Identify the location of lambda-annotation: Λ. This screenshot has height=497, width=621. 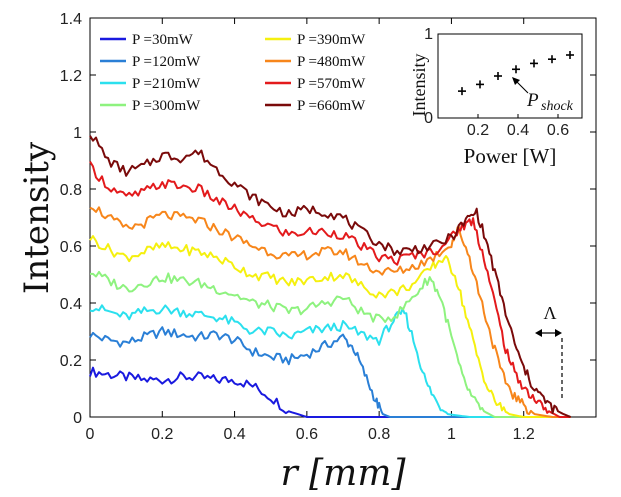
(549, 350).